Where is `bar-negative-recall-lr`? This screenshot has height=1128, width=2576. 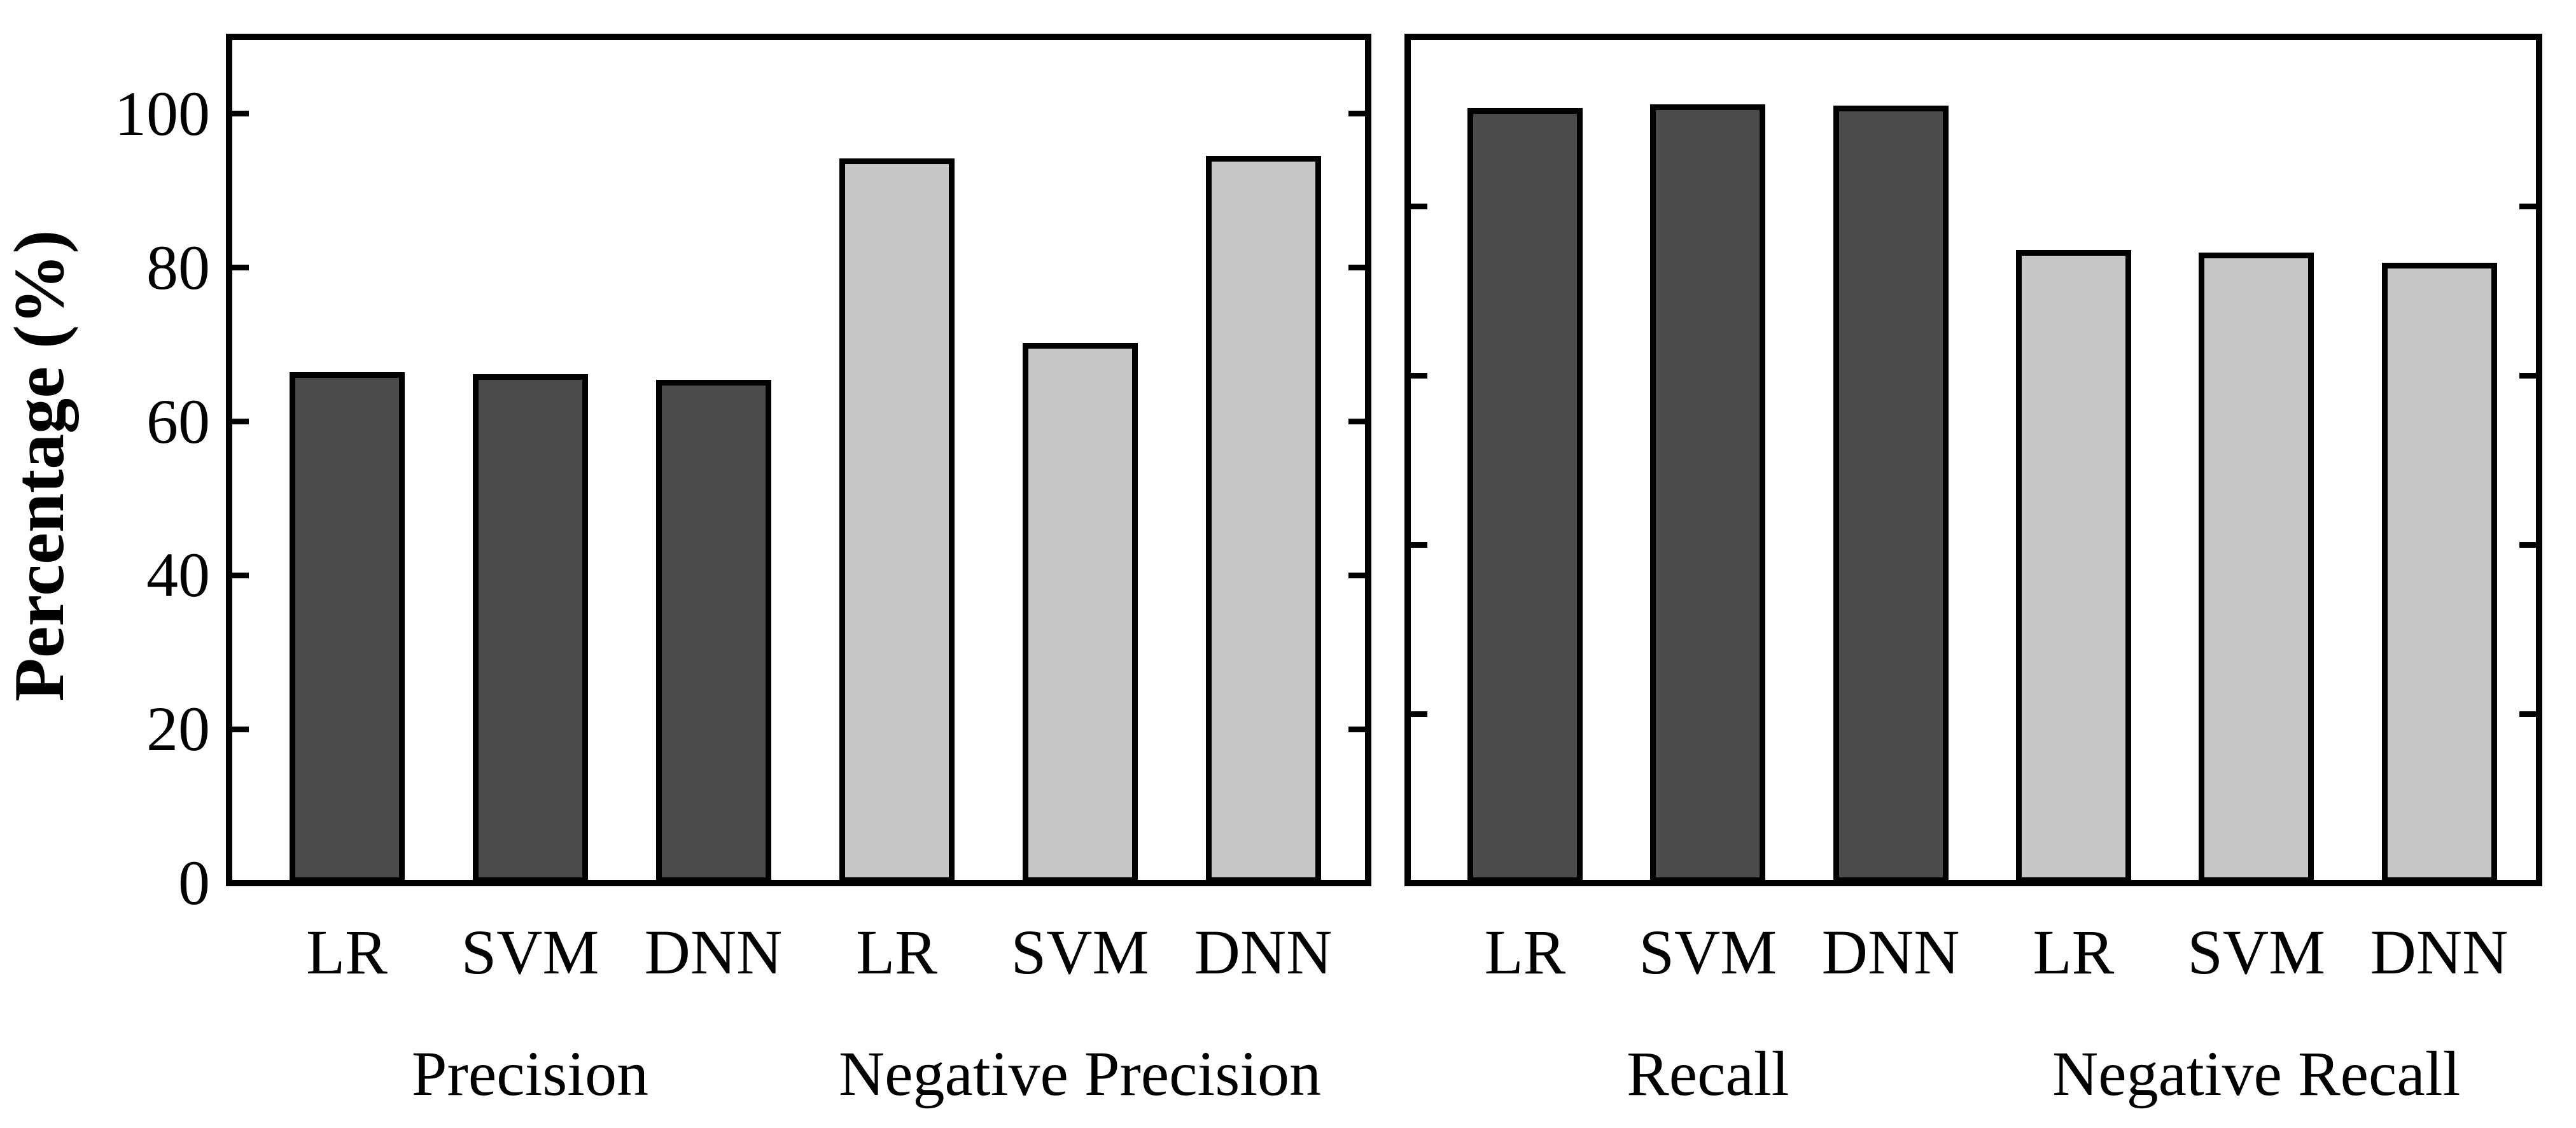
bar-negative-recall-lr is located at coordinates (2073, 566).